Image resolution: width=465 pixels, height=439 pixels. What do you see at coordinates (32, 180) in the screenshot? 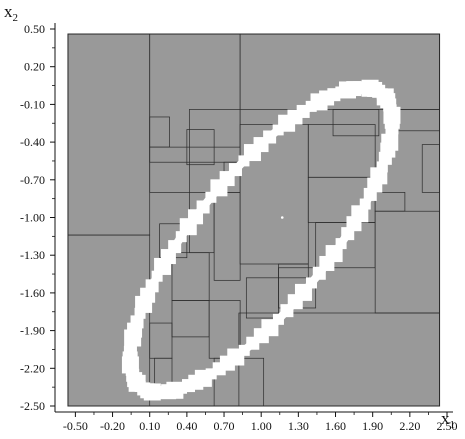
I see `y-tick-label: -0.70` at bounding box center [32, 180].